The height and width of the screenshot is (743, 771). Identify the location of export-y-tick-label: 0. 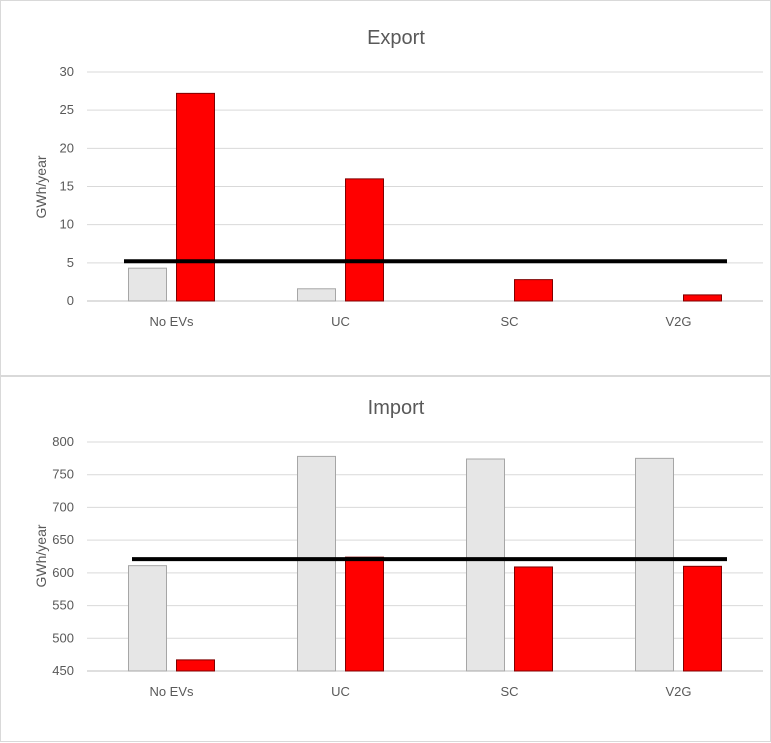
(70, 300).